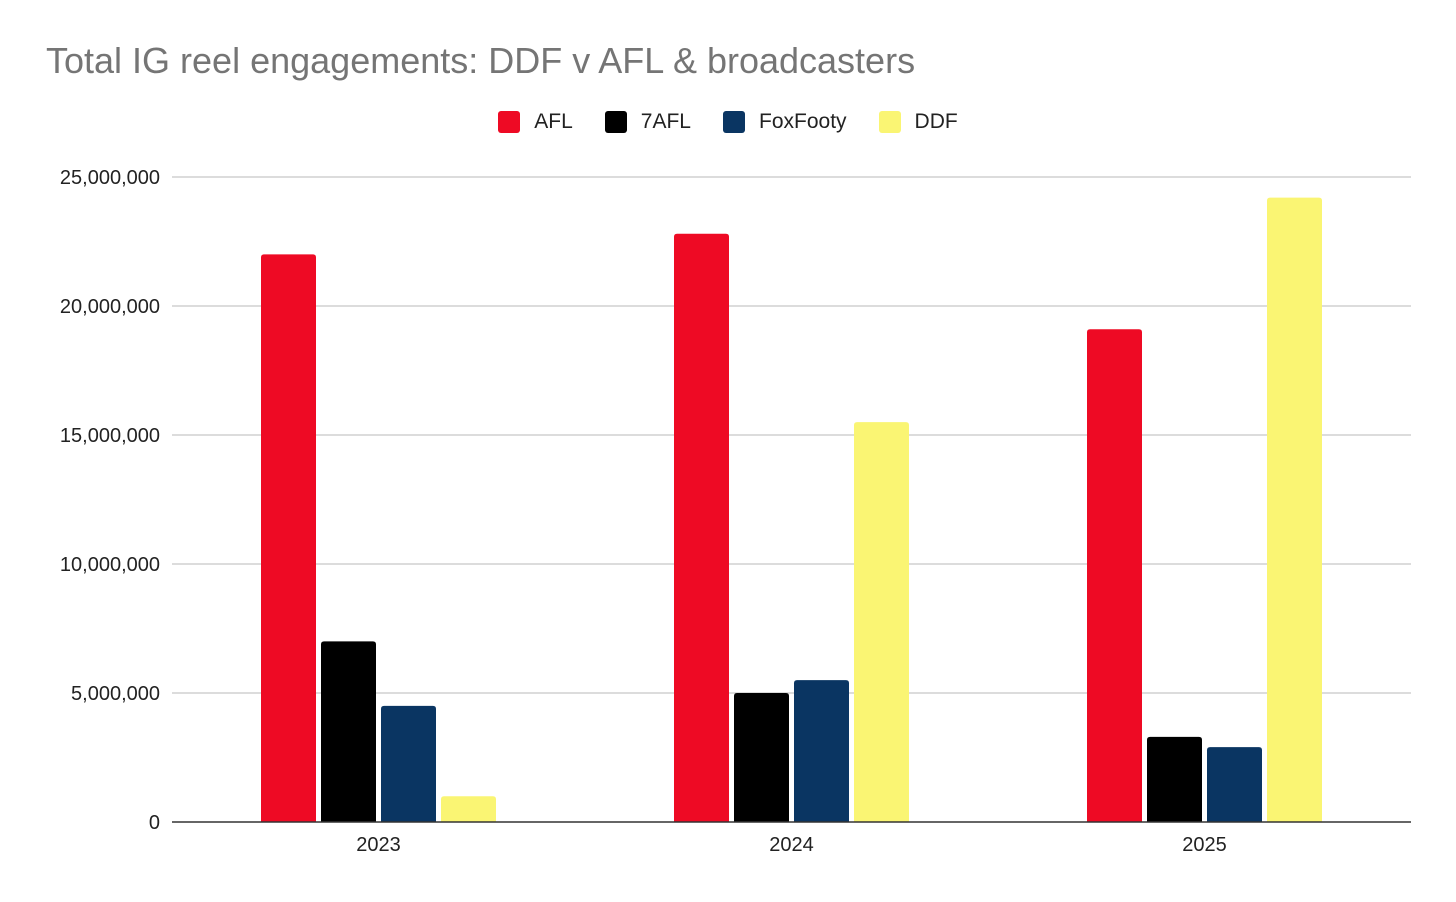 This screenshot has height=902, width=1456. What do you see at coordinates (468, 809) in the screenshot?
I see `bar-ddf-2023` at bounding box center [468, 809].